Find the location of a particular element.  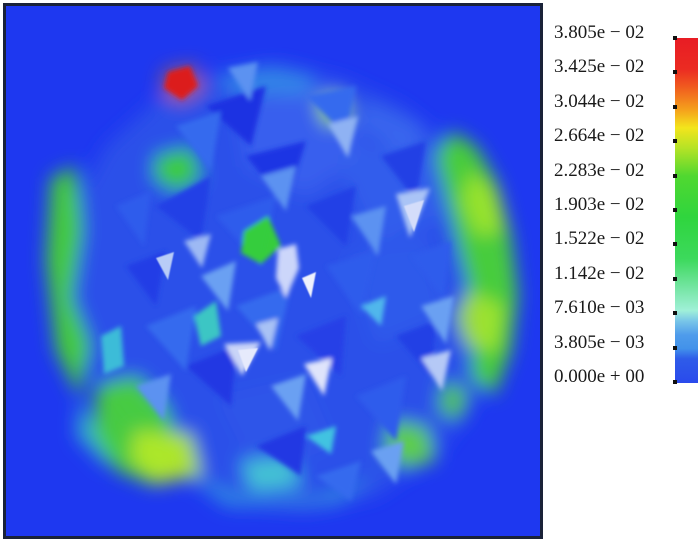

colorbar-tick-label: 7.610e − 03 is located at coordinates (599, 308).